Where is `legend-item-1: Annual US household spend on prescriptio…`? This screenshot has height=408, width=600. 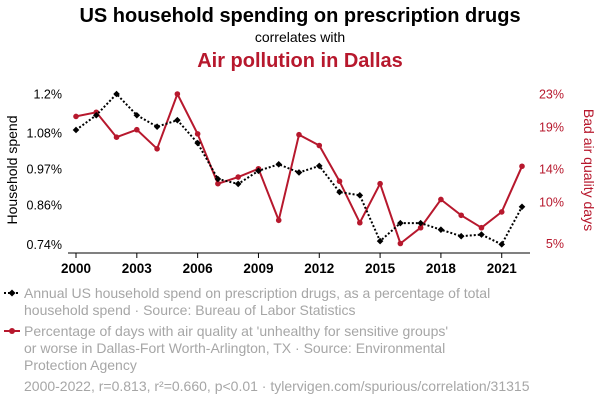
legend-item-1: Annual US household spend on prescriptio… is located at coordinates (247, 301).